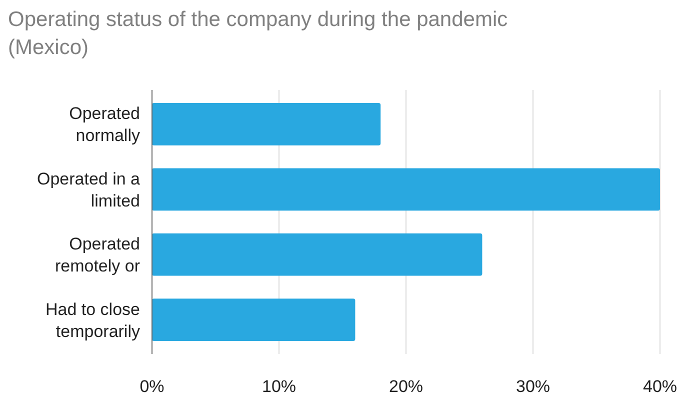  Describe the element at coordinates (97, 255) in the screenshot. I see `y-tick-label: Operated remotely or` at that location.